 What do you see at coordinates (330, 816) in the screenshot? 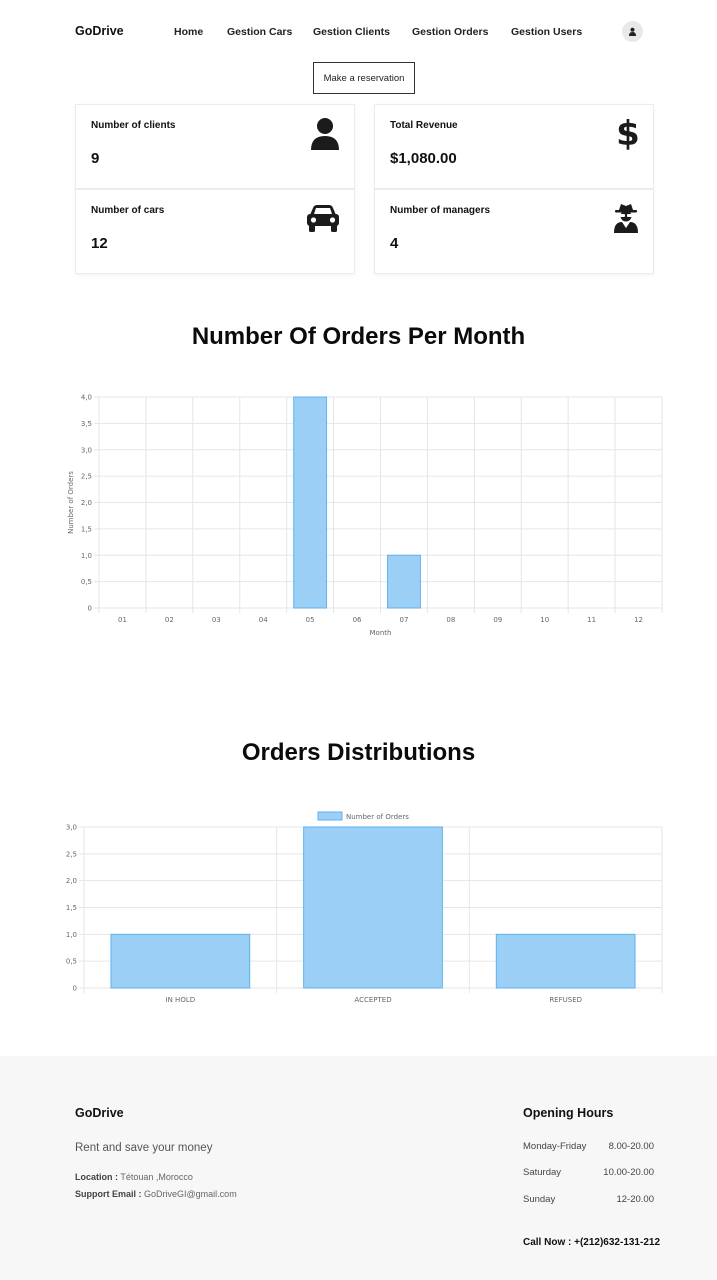
I see `legend-swatch` at bounding box center [330, 816].